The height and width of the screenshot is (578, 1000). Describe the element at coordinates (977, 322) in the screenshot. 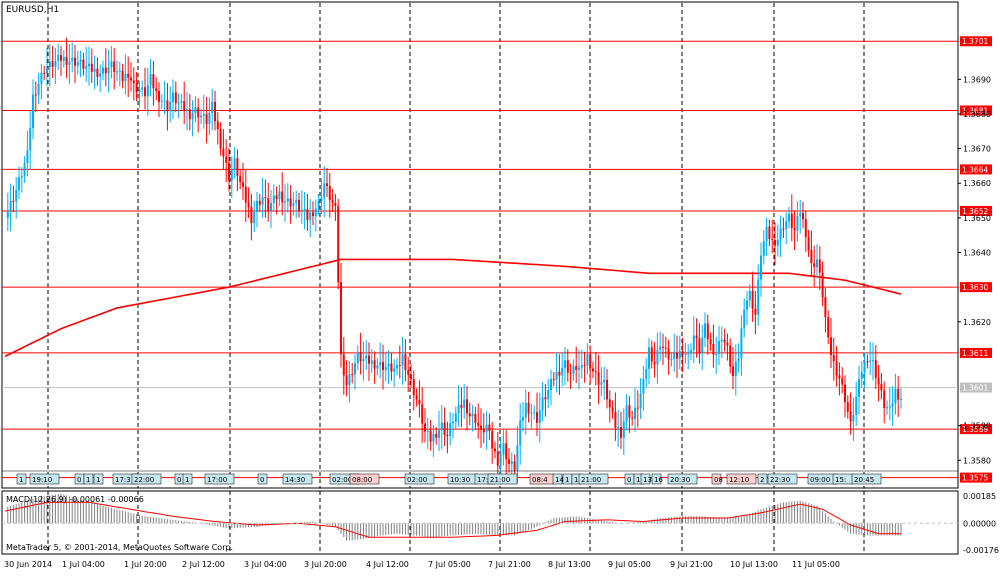

I see `price-tick-label: 1.3620` at that location.